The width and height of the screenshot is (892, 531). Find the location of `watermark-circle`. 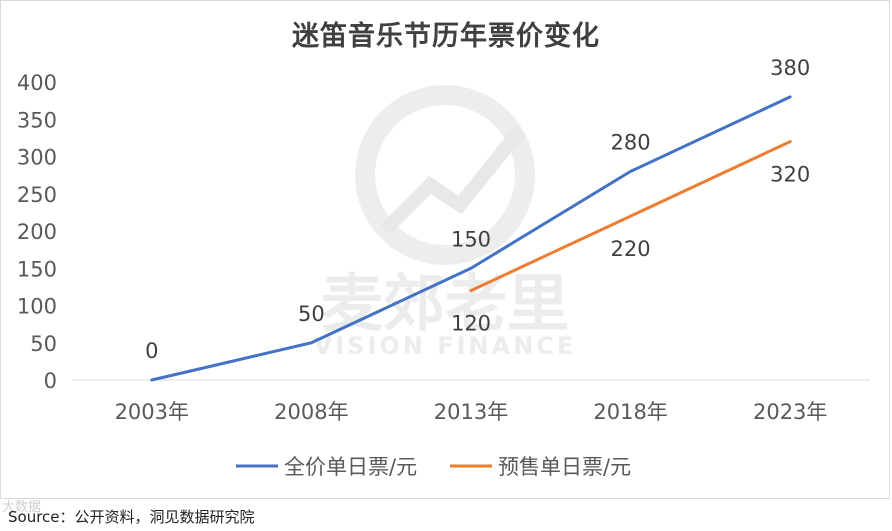

watermark-circle is located at coordinates (445, 175).